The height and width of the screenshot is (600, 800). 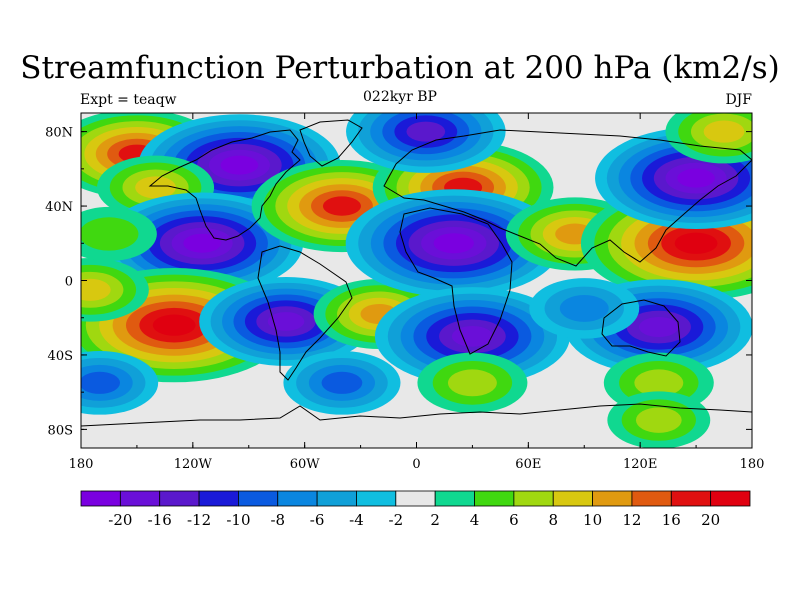 I want to click on colorbar: -20 -16 -12 -10 -8 -6 -4 -2 2 4 6 8 10 12 16 20, so click(x=415, y=509).